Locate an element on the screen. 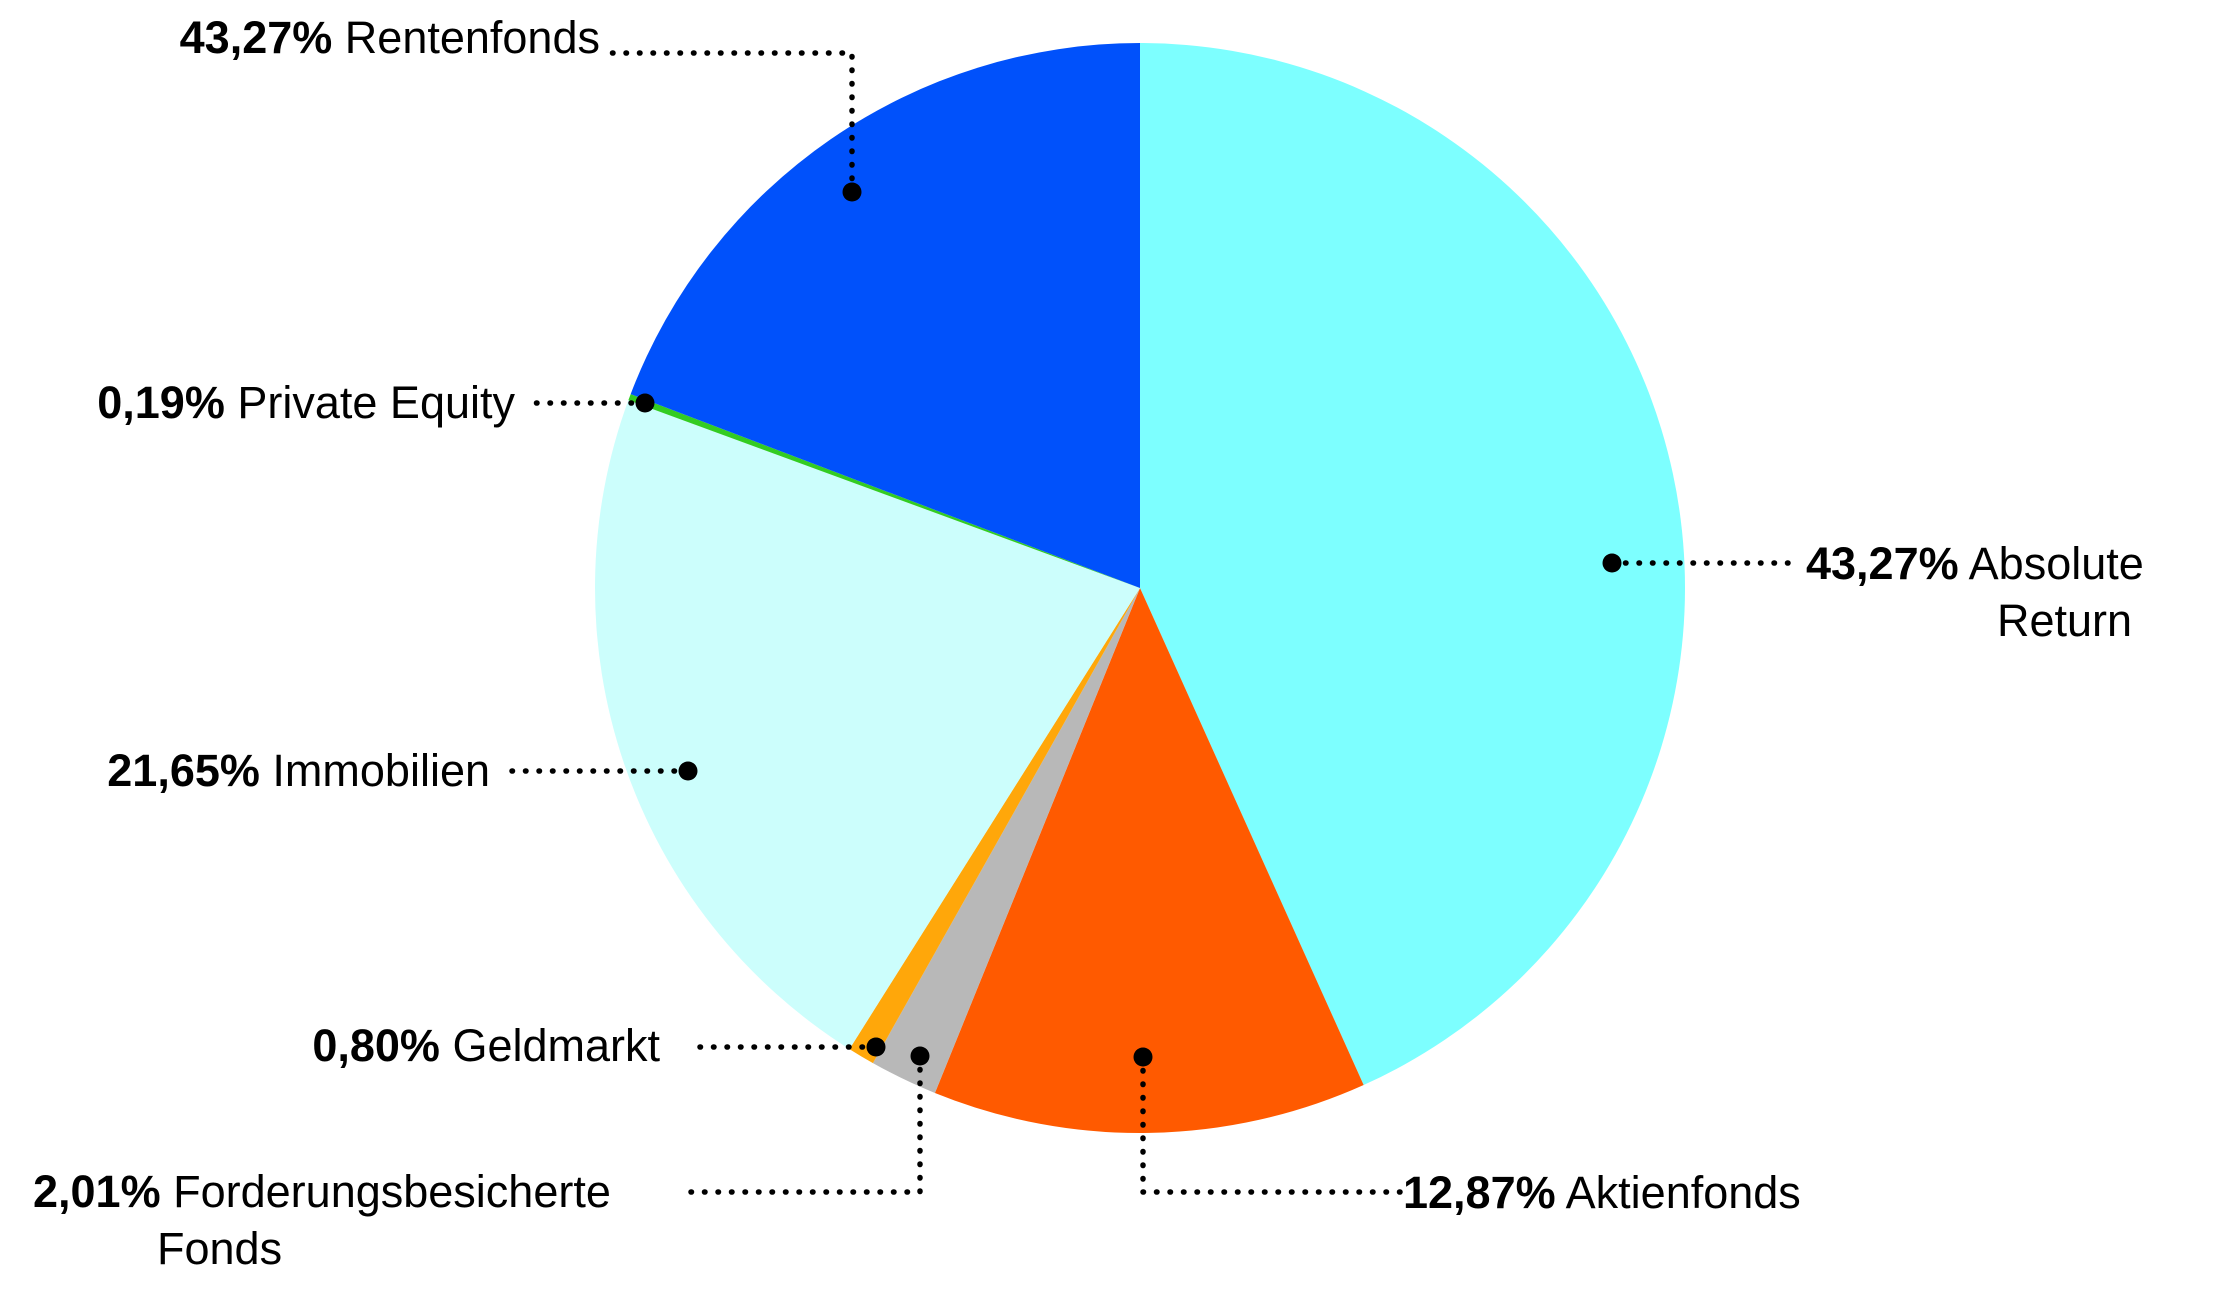 This screenshot has height=1292, width=2213. pie-slice-private-equity is located at coordinates (884, 491).